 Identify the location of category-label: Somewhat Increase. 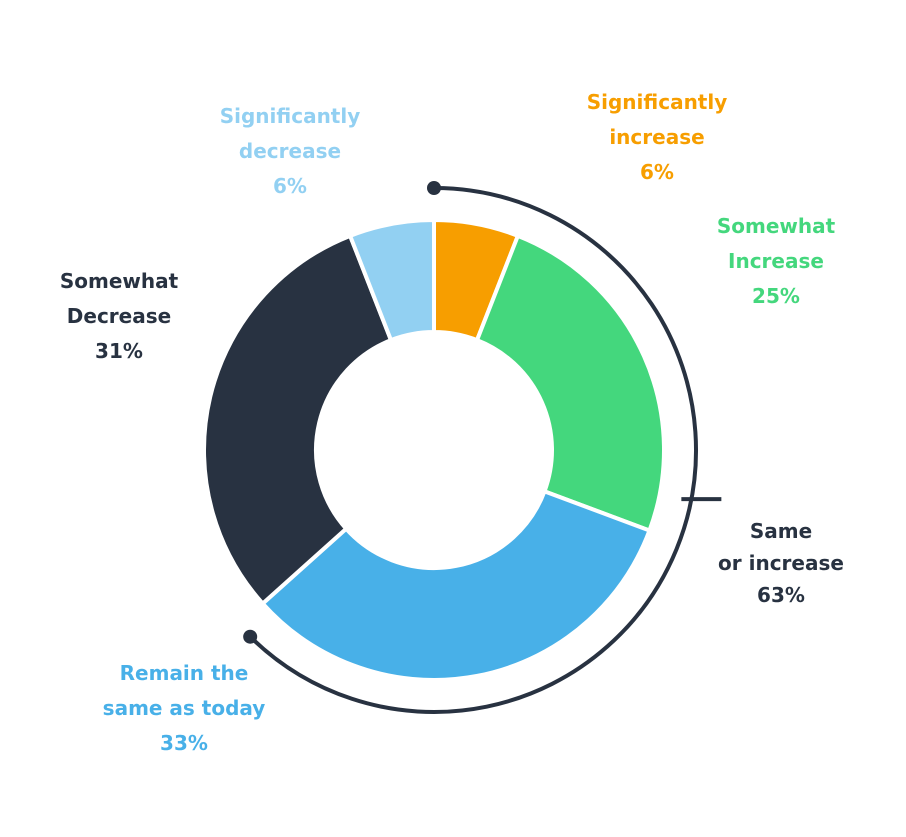
(776, 243).